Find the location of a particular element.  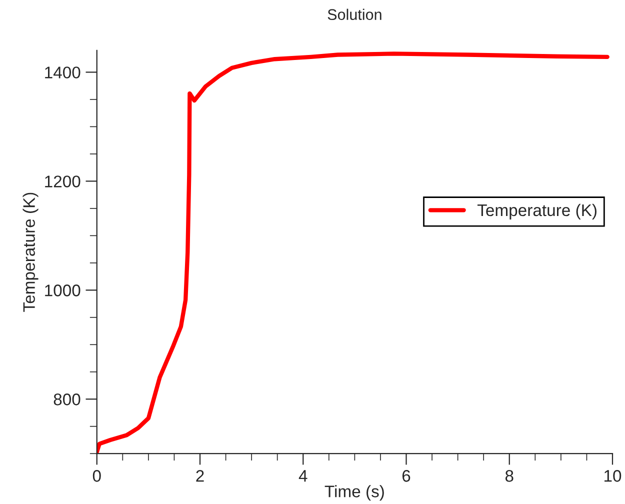

x-axis-title: Time (s) is located at coordinates (354, 493).